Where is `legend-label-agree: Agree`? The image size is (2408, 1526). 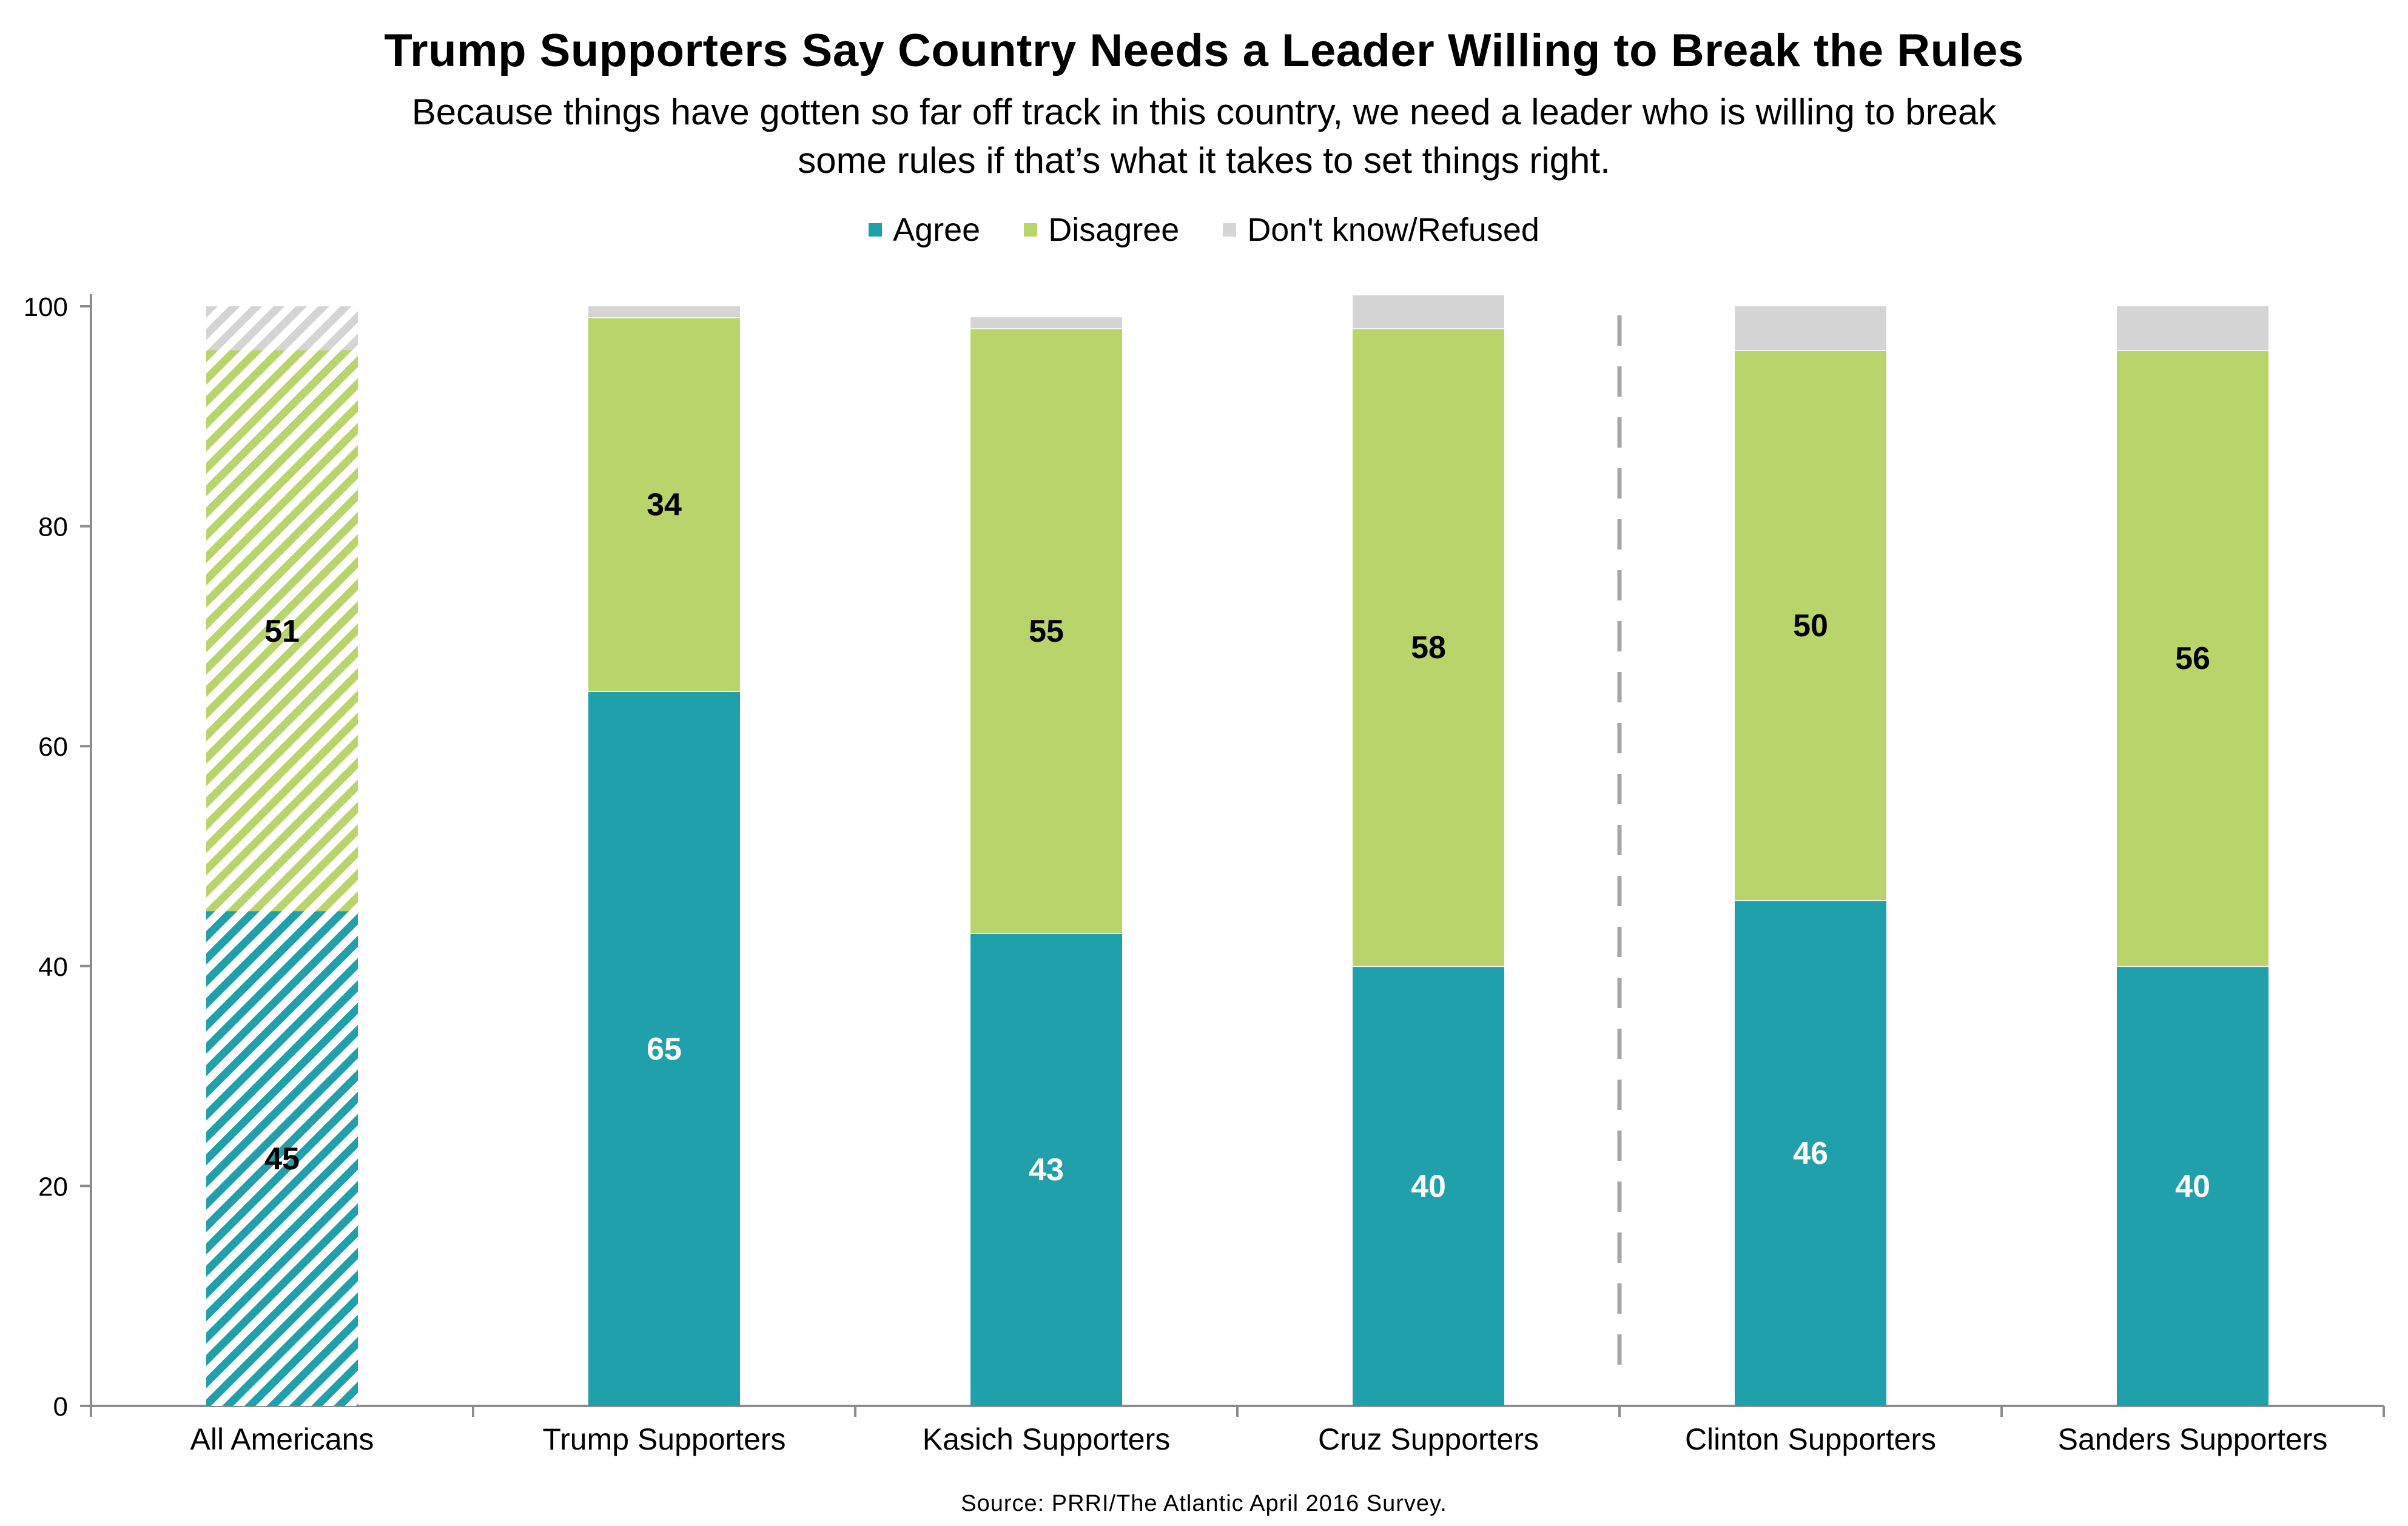 legend-label-agree: Agree is located at coordinates (937, 230).